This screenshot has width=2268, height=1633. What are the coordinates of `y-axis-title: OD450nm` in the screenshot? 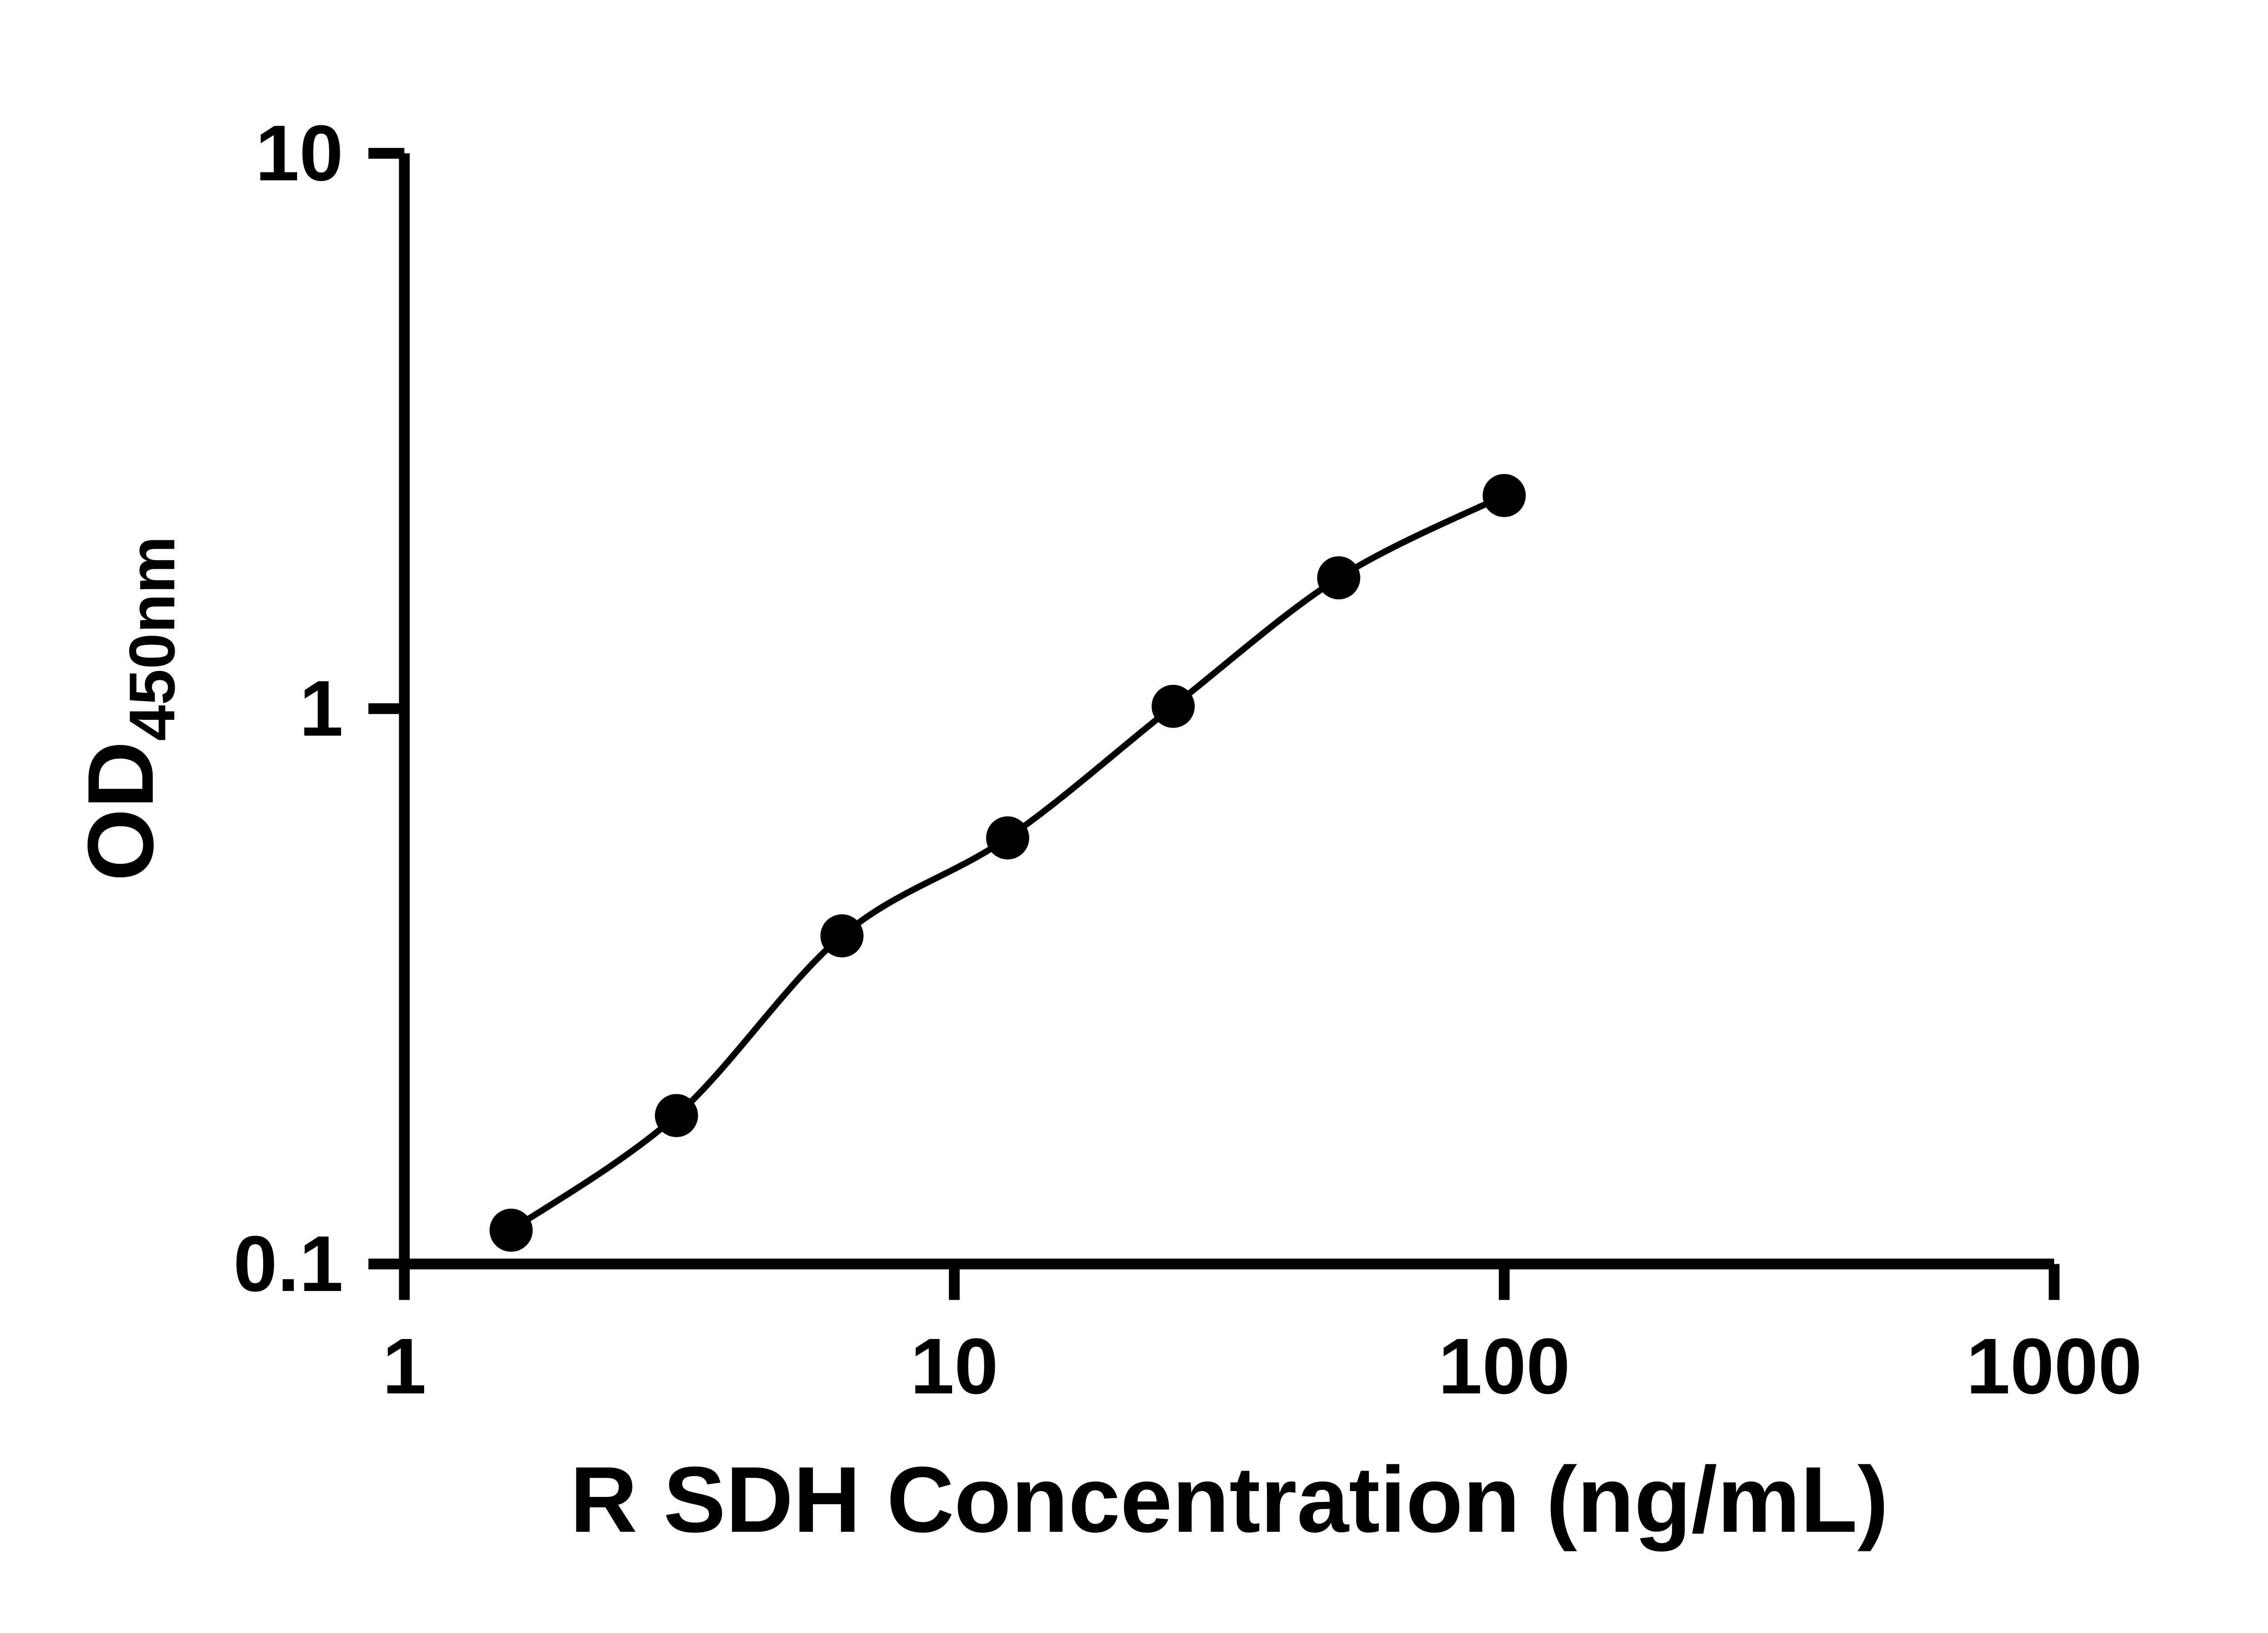 It's located at (129, 708).